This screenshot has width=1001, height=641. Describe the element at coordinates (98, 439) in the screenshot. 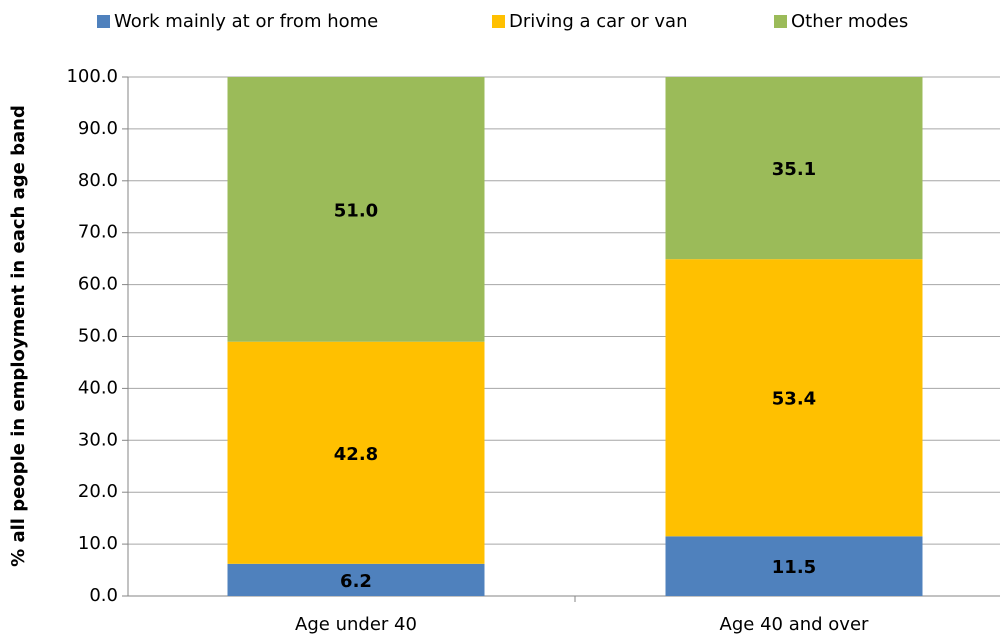

I see `y-tick-label: 30.0` at that location.